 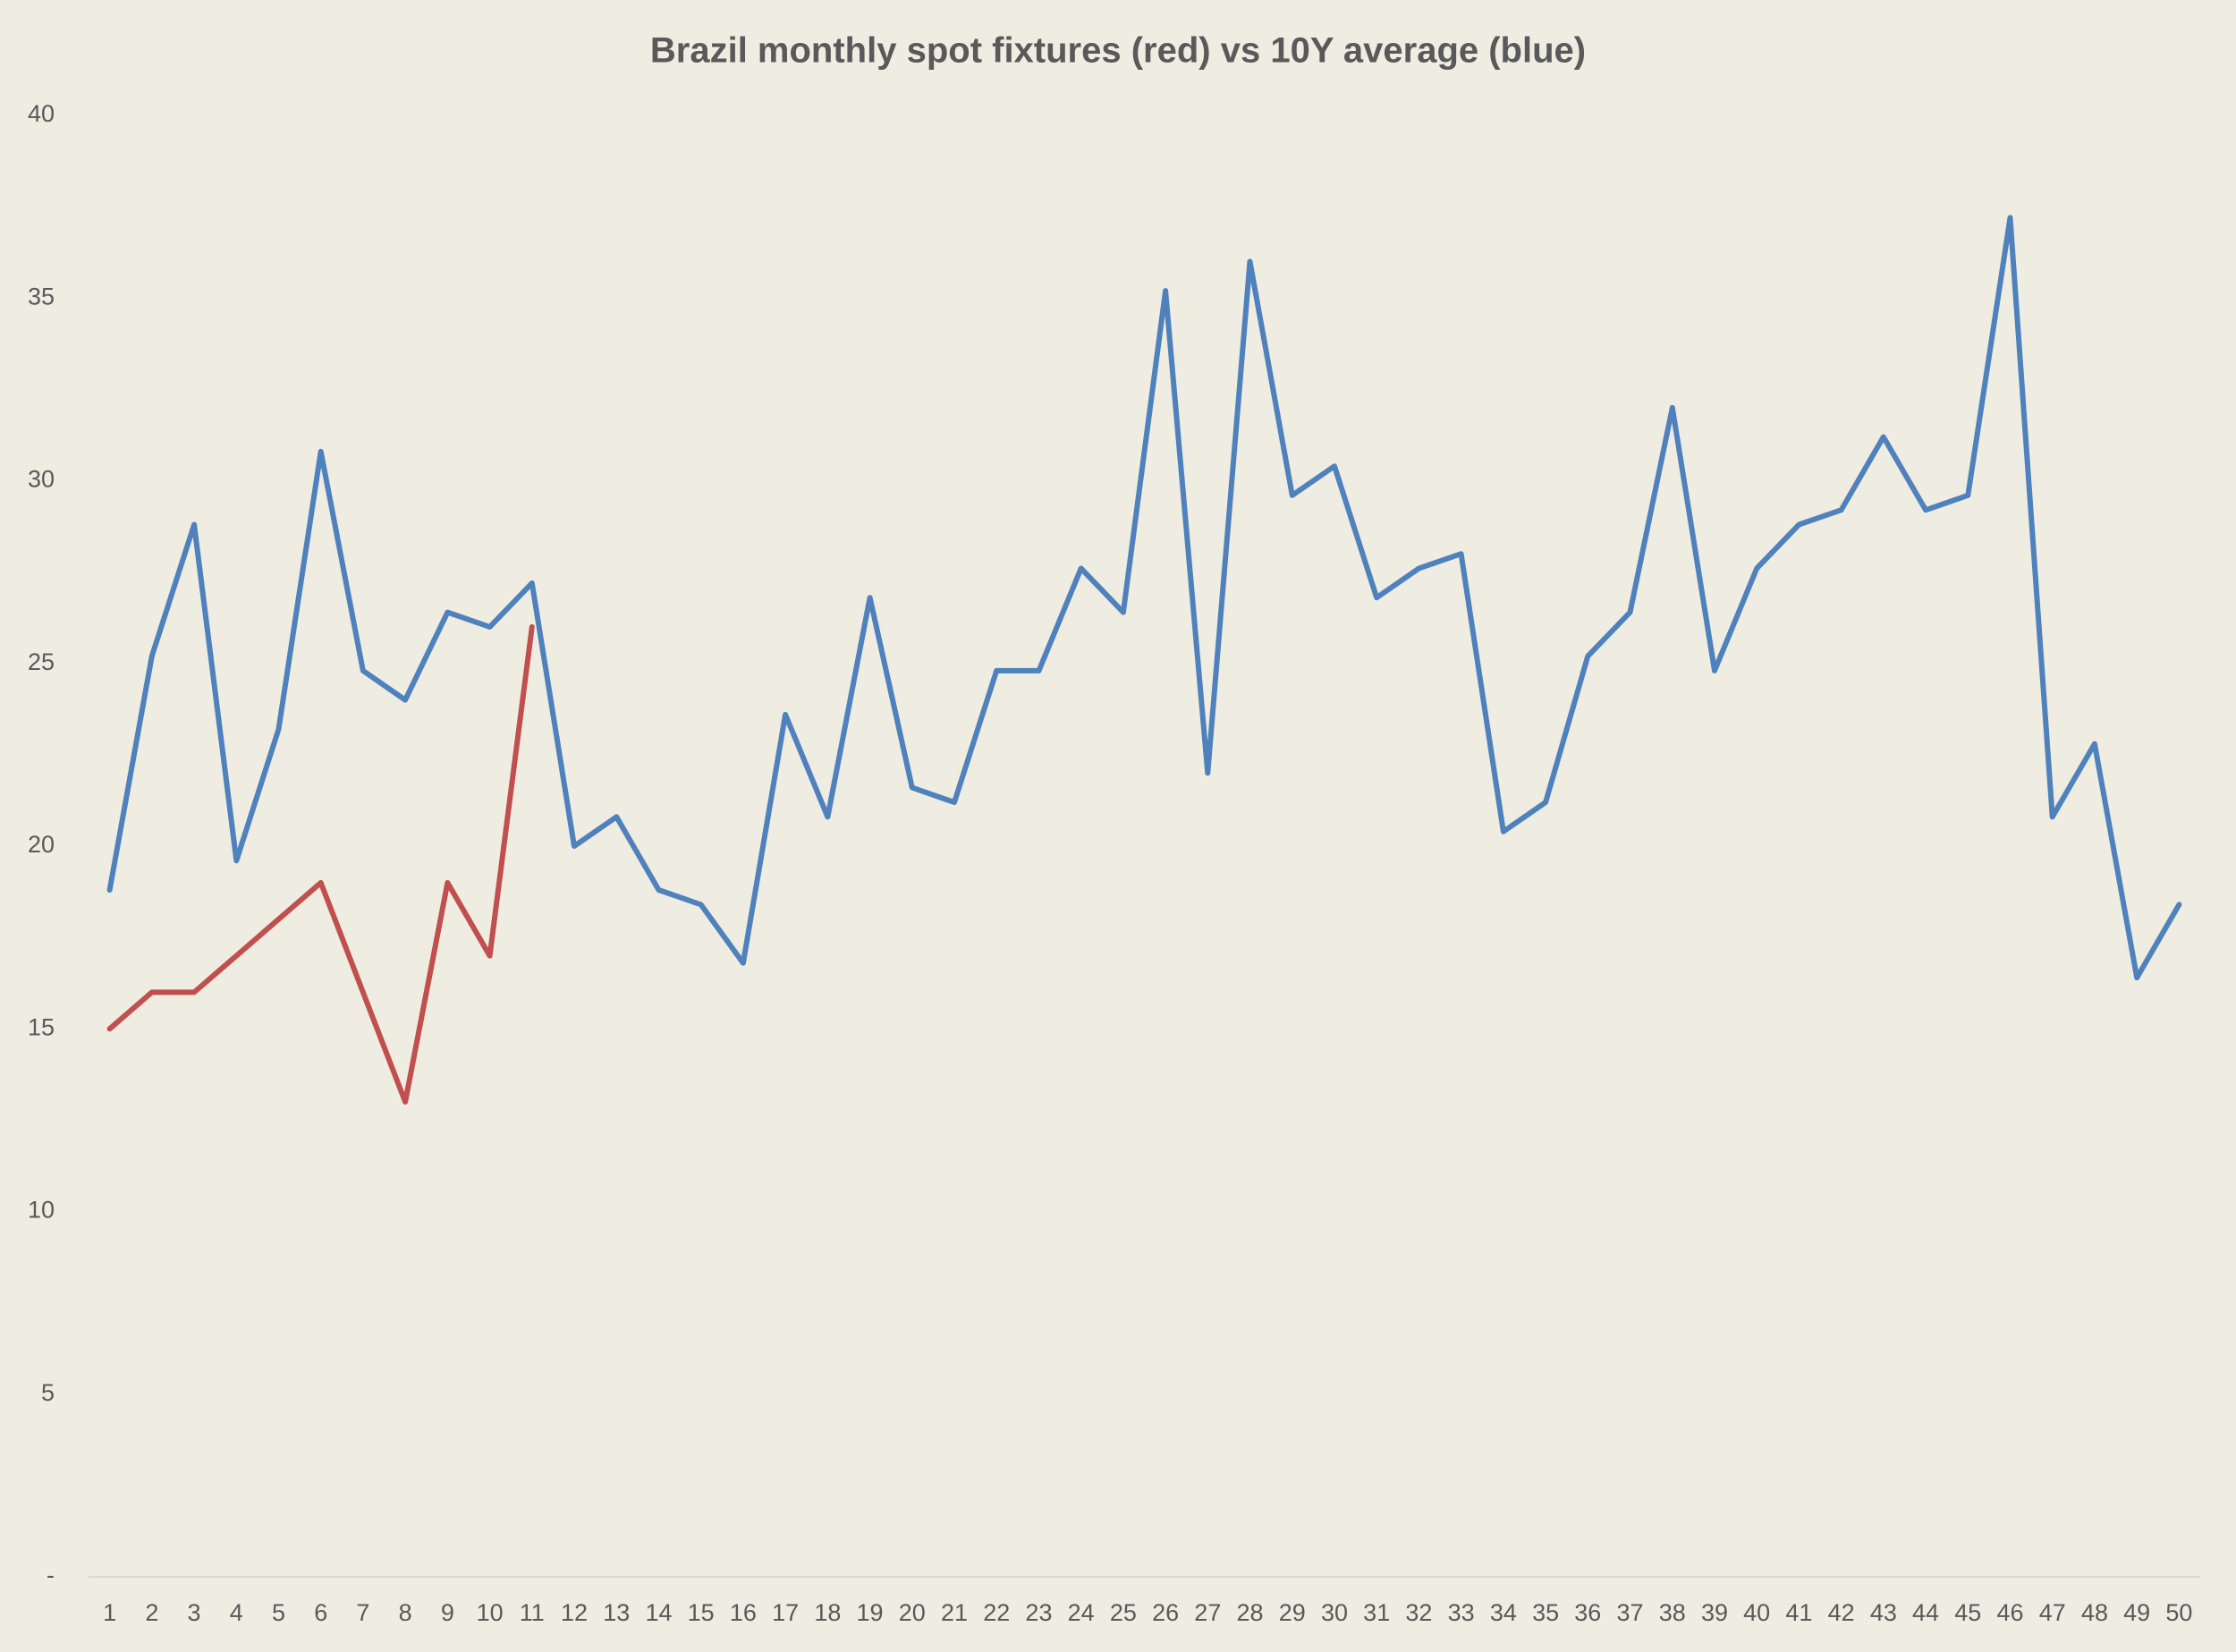 I want to click on x-tick-label: 10, so click(x=490, y=1612).